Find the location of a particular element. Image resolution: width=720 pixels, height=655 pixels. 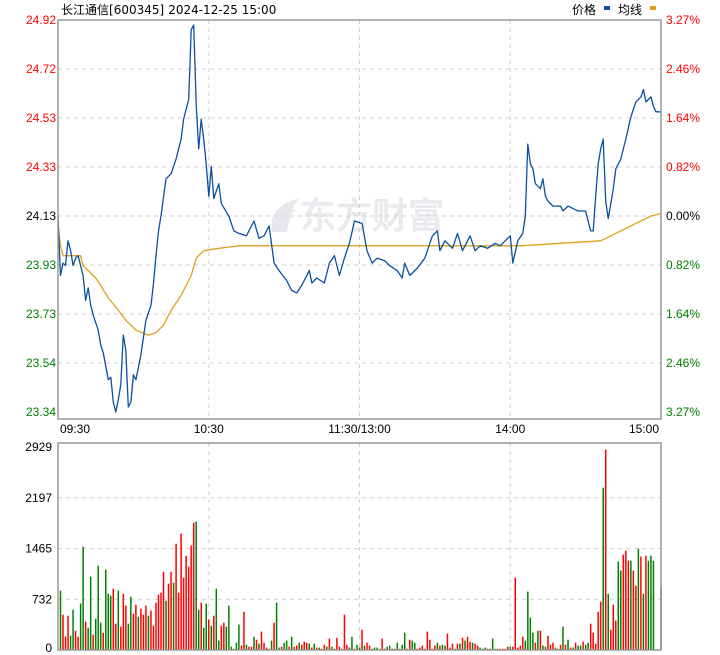

volume-tick-label: 0 is located at coordinates (48, 648).